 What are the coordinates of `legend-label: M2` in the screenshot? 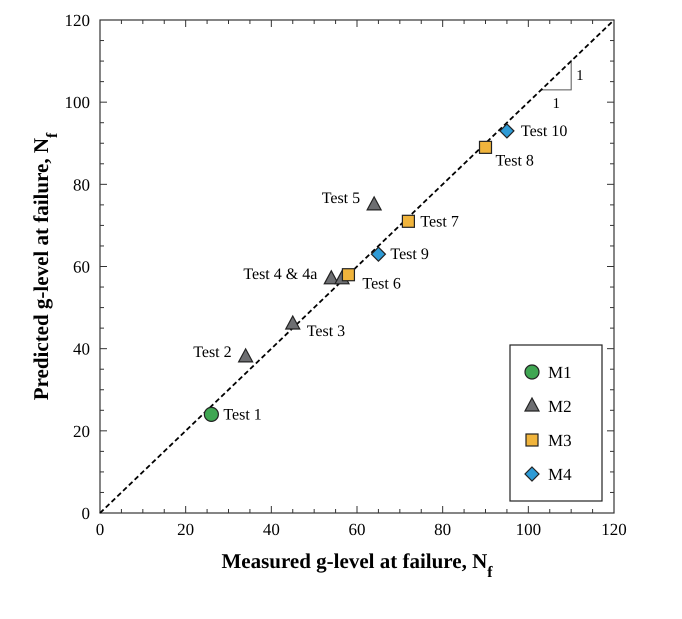 It's located at (560, 406).